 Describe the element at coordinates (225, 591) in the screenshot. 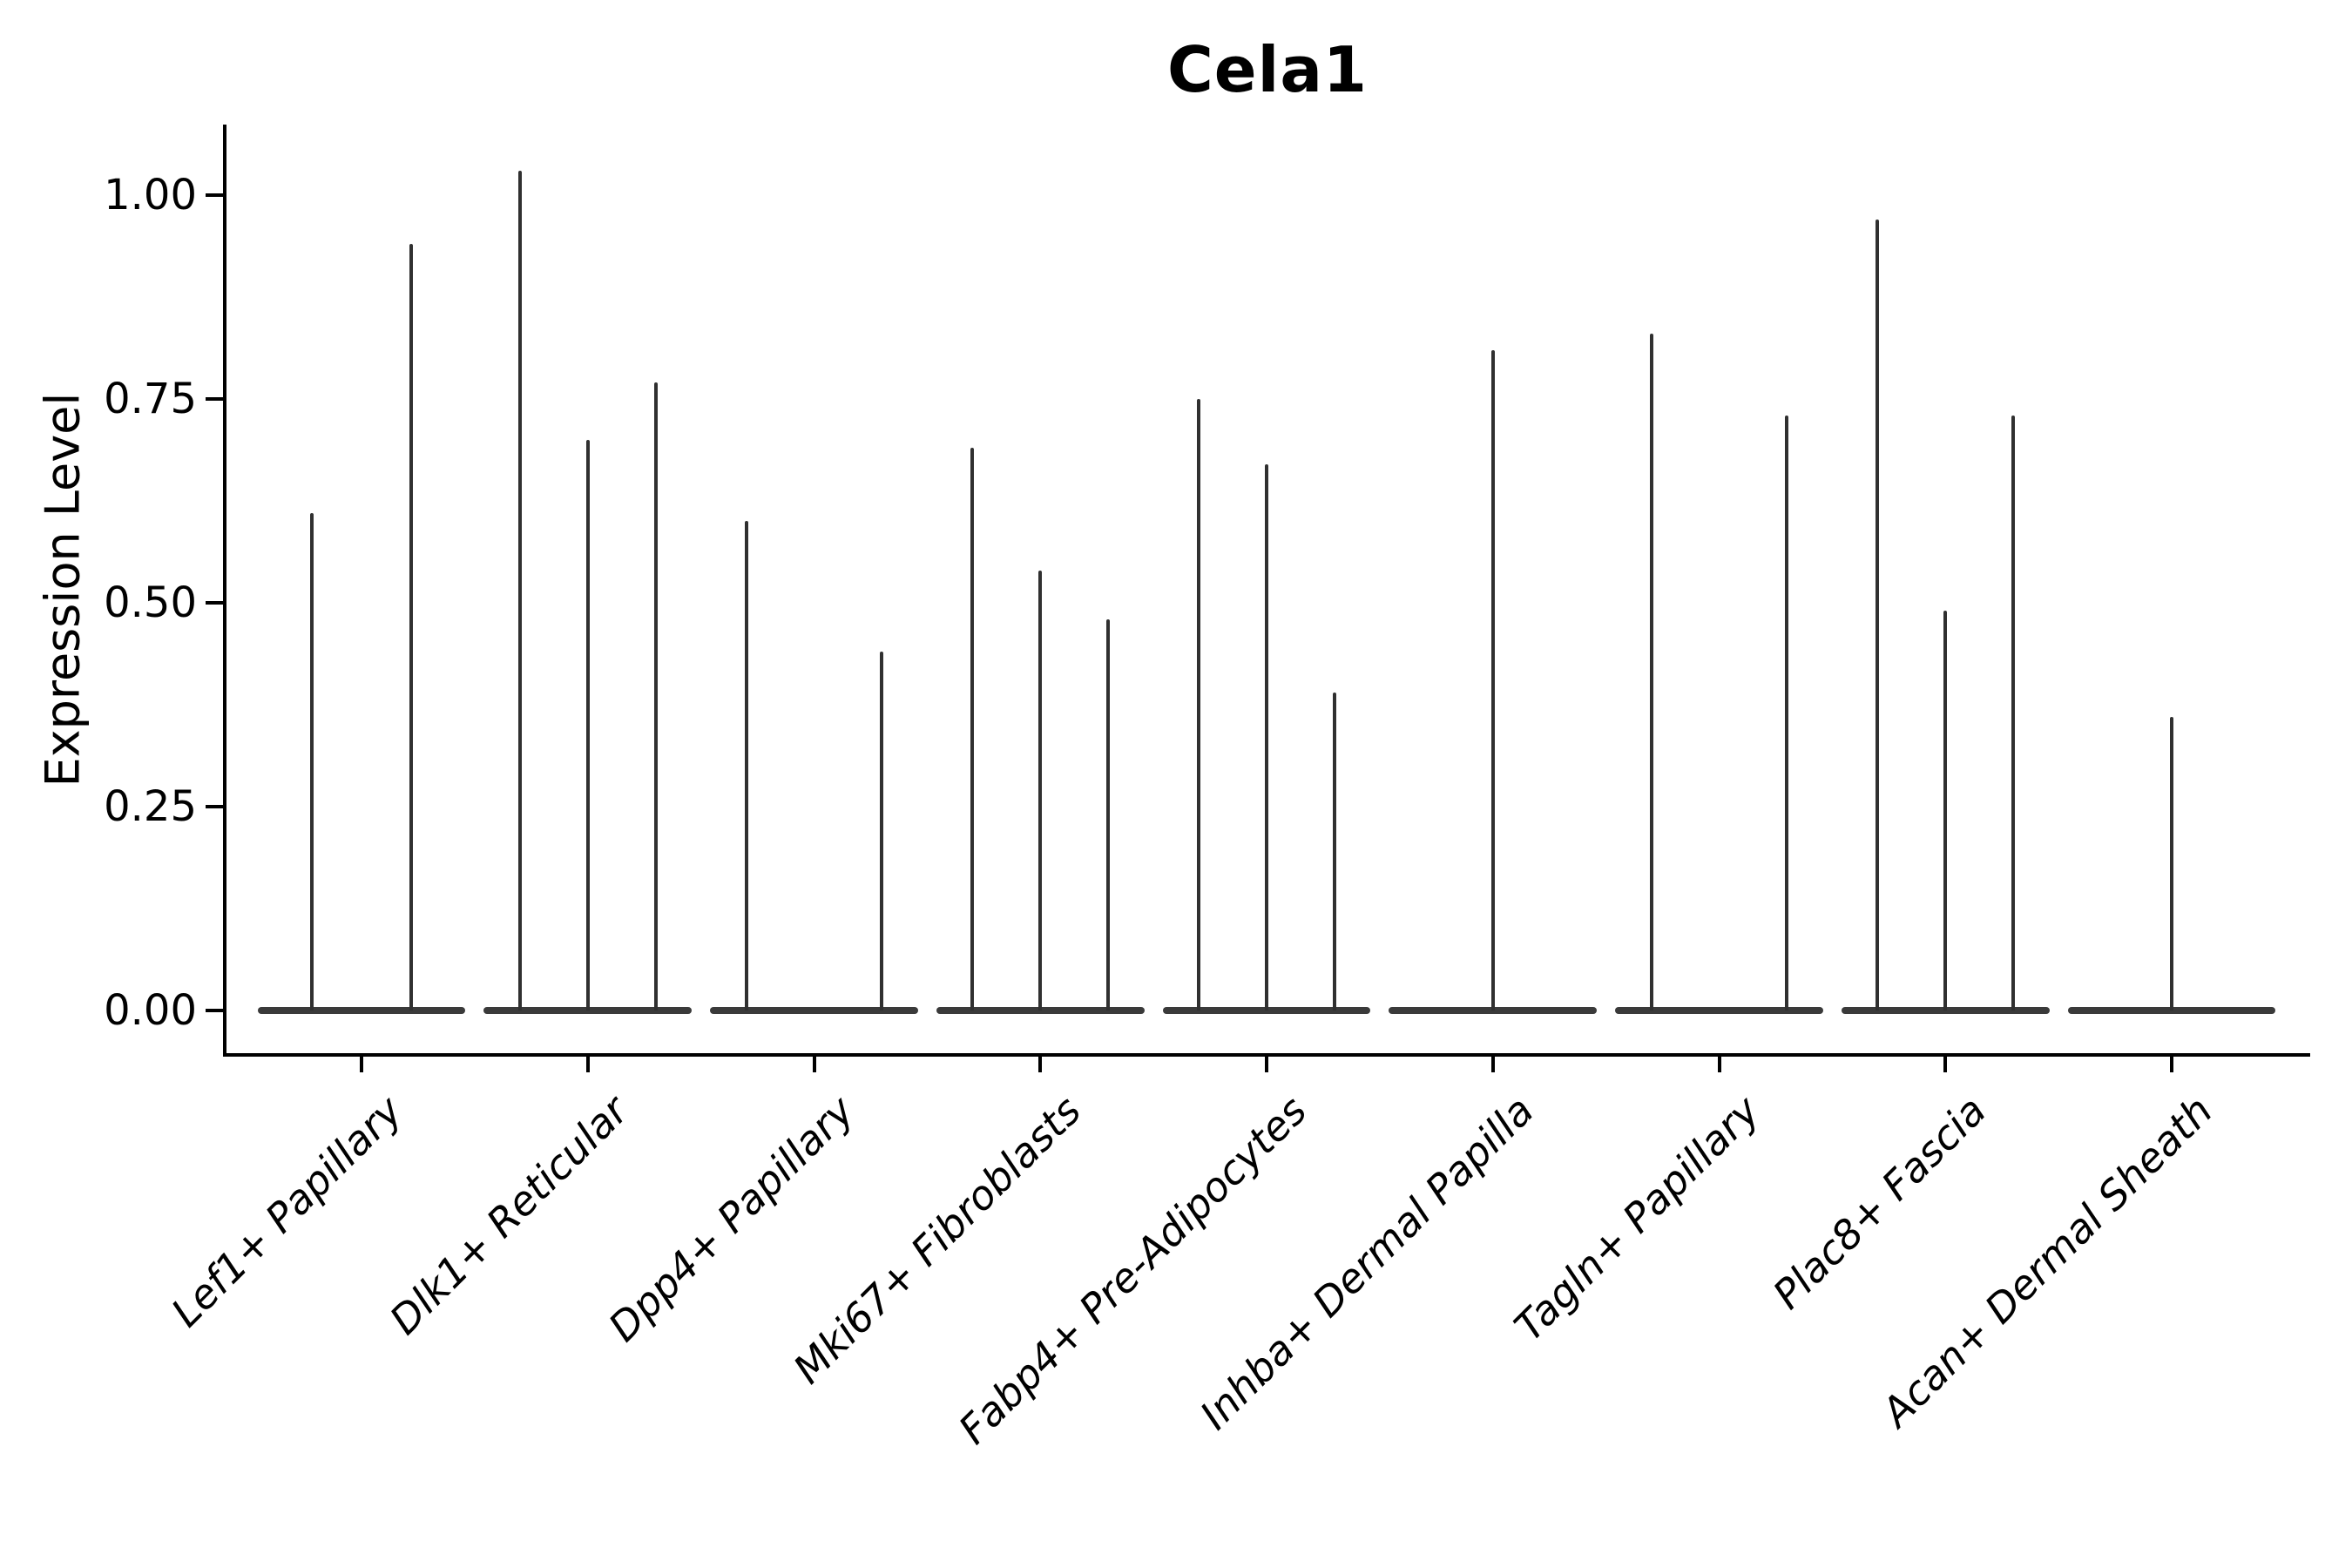

I see `y-axis-line` at that location.